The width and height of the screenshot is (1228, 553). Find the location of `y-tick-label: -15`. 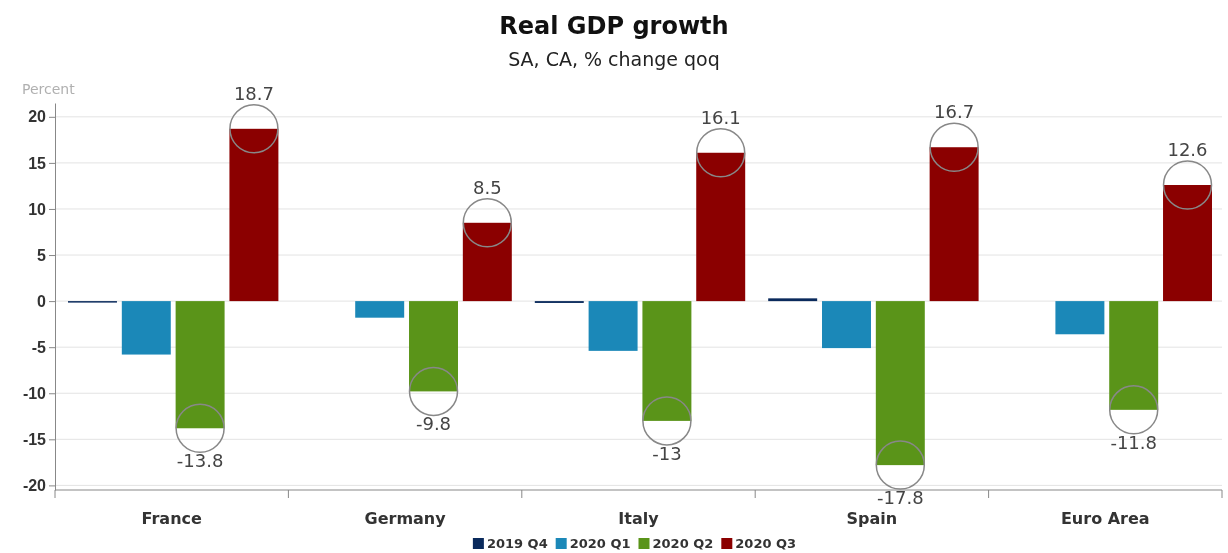

y-tick-label: -15 is located at coordinates (34, 439).